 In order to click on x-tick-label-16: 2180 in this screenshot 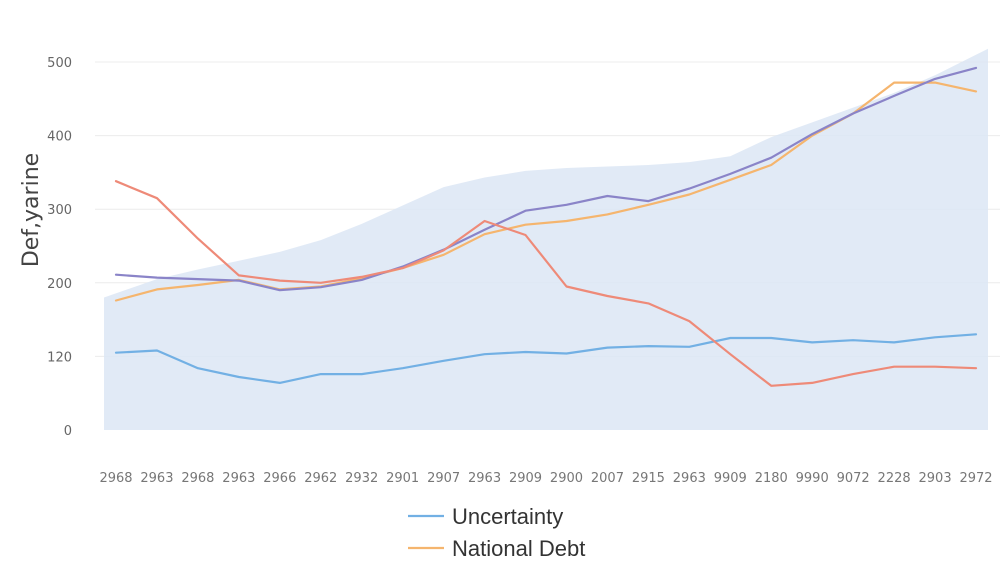, I will do `click(771, 478)`.